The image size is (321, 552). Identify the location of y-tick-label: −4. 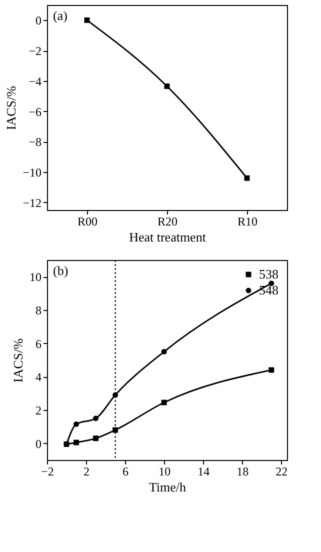
(35, 81).